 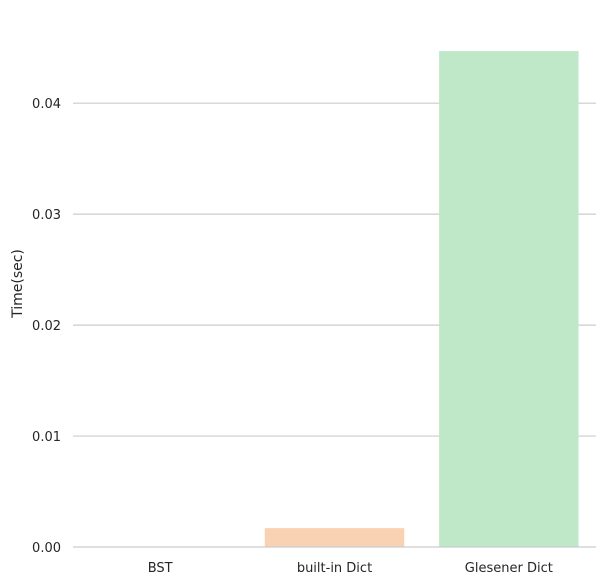 I want to click on y-tick-label: 0.04, so click(x=46, y=104).